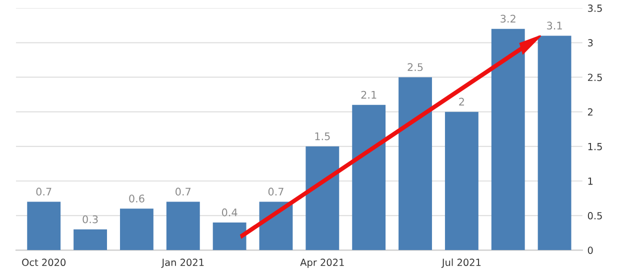 The width and height of the screenshot is (640, 269). What do you see at coordinates (44, 262) in the screenshot?
I see `x-tick-label: Oct 2020` at bounding box center [44, 262].